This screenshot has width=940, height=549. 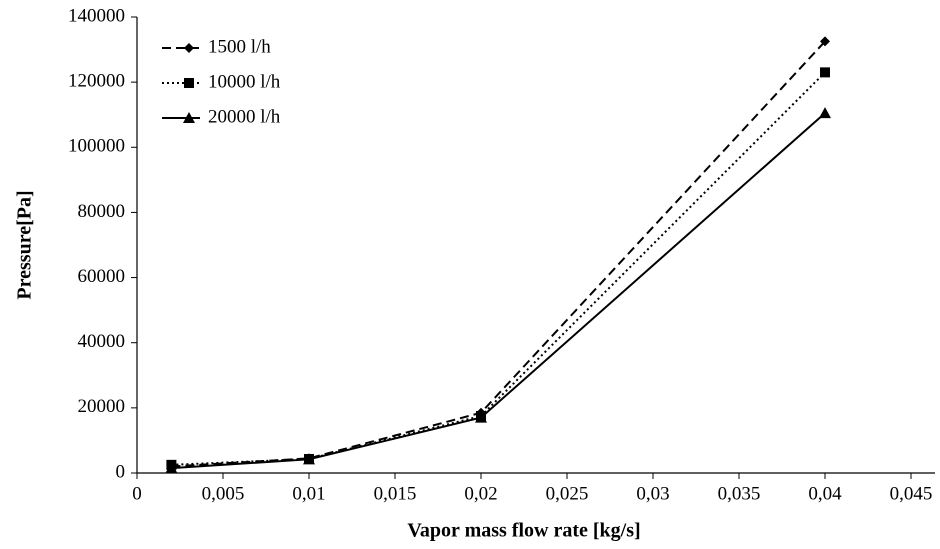 I want to click on legend-label: 20000 l/h, so click(x=244, y=116).